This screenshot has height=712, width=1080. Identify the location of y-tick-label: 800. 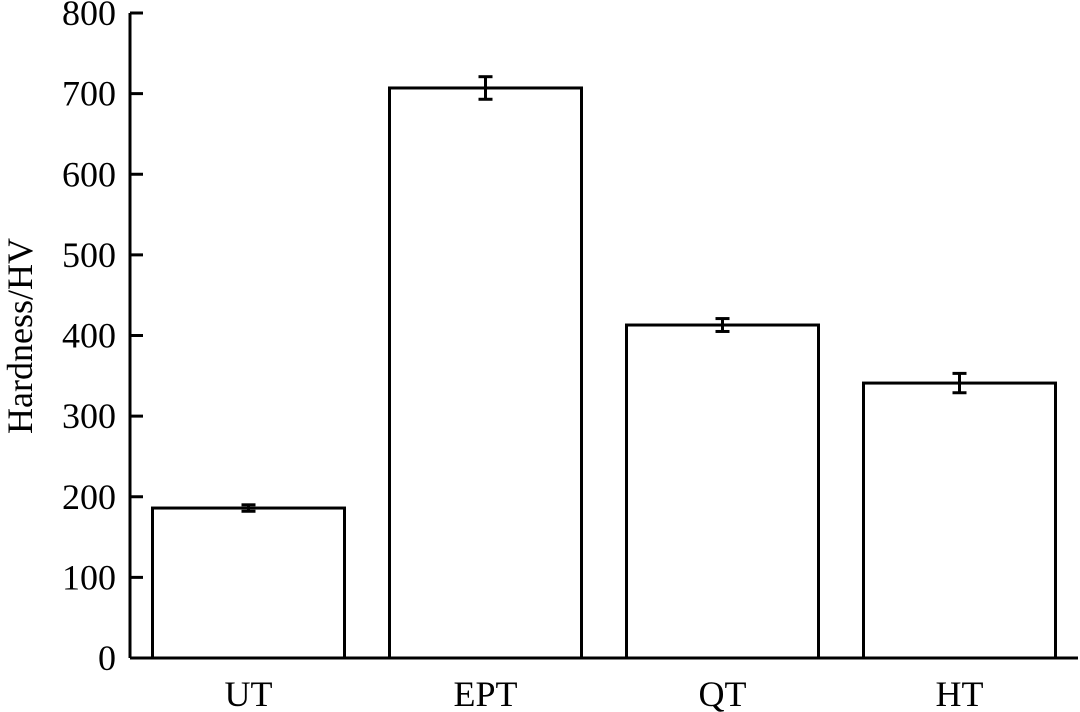
(89, 16).